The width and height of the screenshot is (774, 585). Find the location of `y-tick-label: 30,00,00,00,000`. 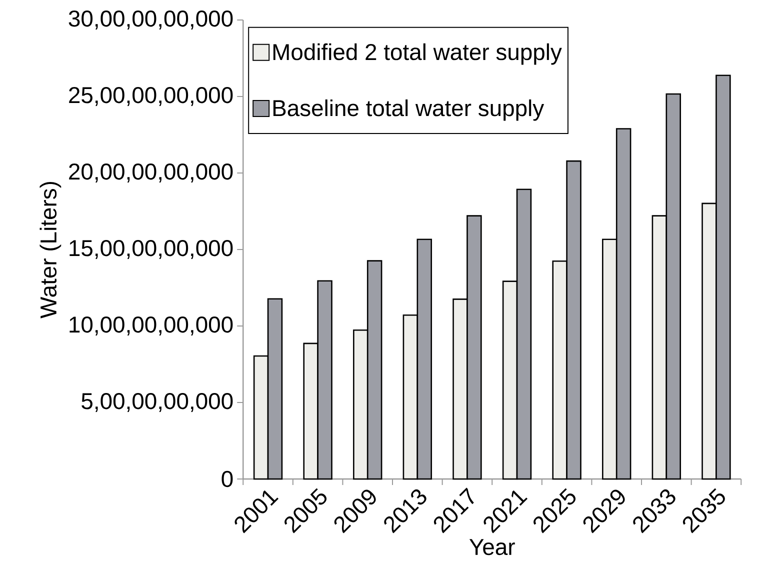

y-tick-label: 30,00,00,00,000 is located at coordinates (150, 20).